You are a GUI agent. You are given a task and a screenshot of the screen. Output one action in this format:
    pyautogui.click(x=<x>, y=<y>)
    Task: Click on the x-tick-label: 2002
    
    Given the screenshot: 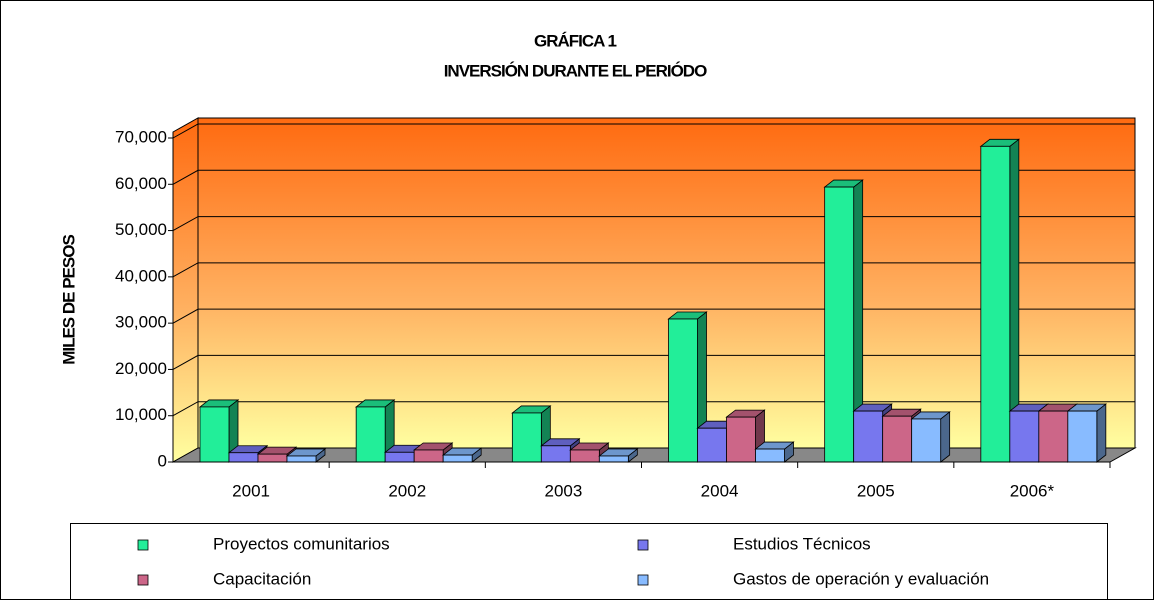 What is the action you would take?
    pyautogui.click(x=407, y=490)
    